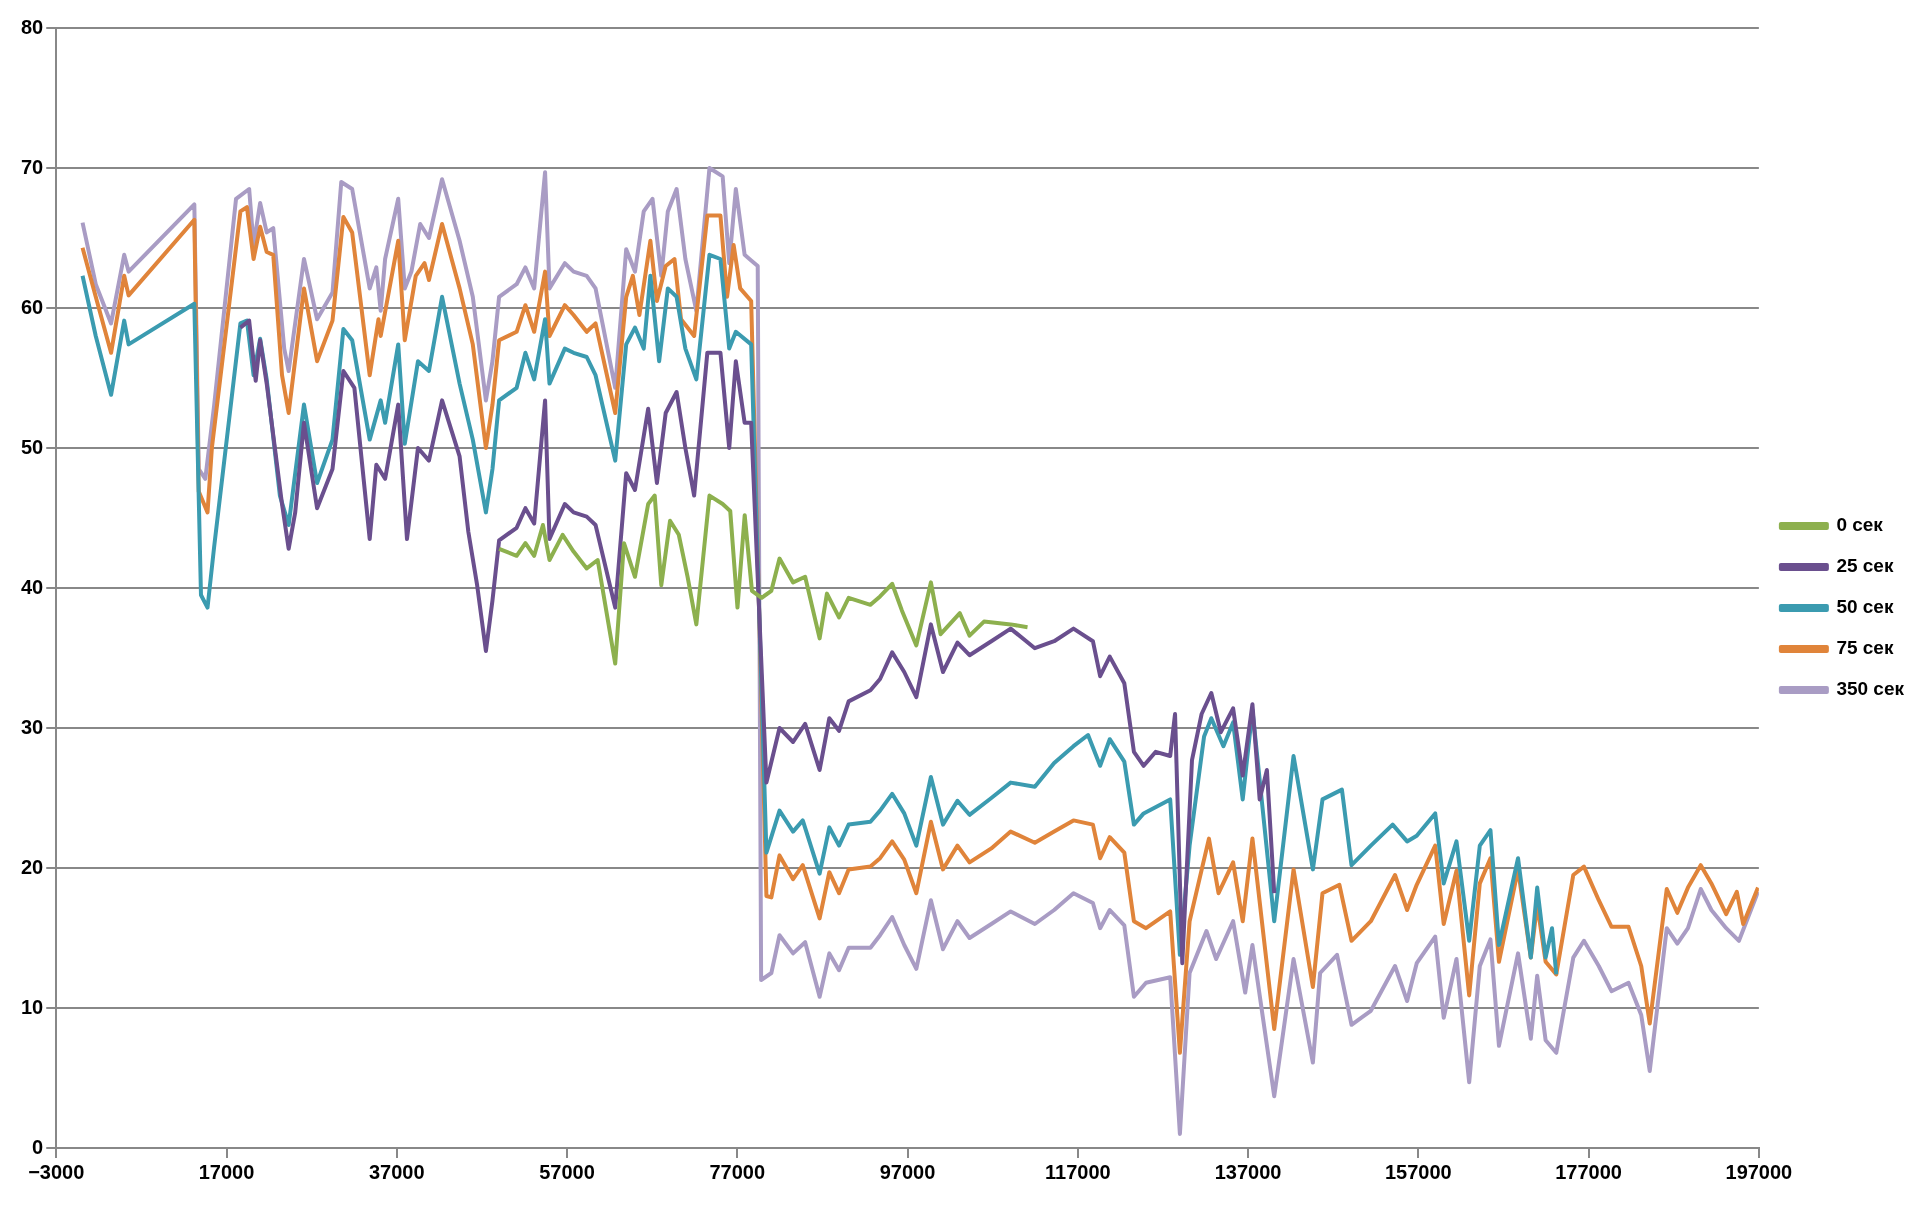  What do you see at coordinates (1865, 648) in the screenshot?
I see `legend-label: 75 сек` at bounding box center [1865, 648].